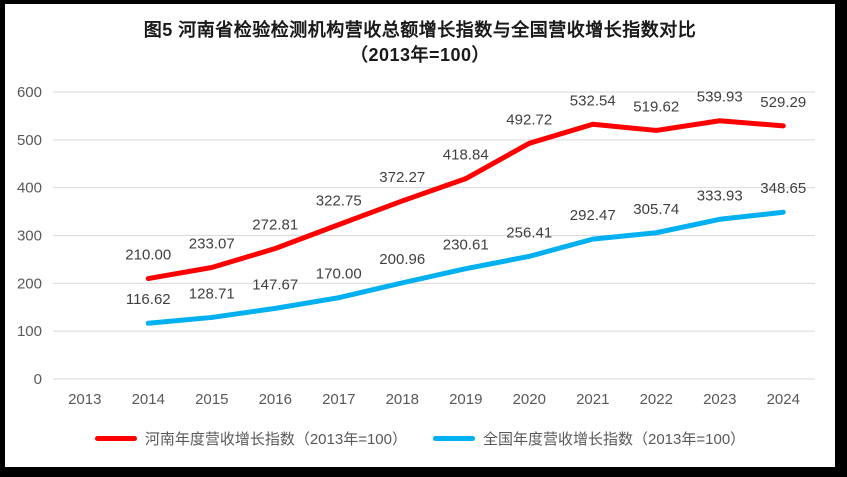 Image resolution: width=847 pixels, height=477 pixels. I want to click on y-tick-label: 600, so click(29, 92).